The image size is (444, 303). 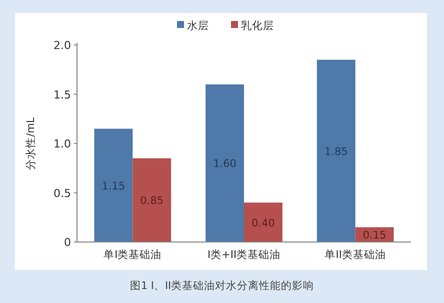 What do you see at coordinates (198, 25) in the screenshot?
I see `legend-label: 水层` at bounding box center [198, 25].